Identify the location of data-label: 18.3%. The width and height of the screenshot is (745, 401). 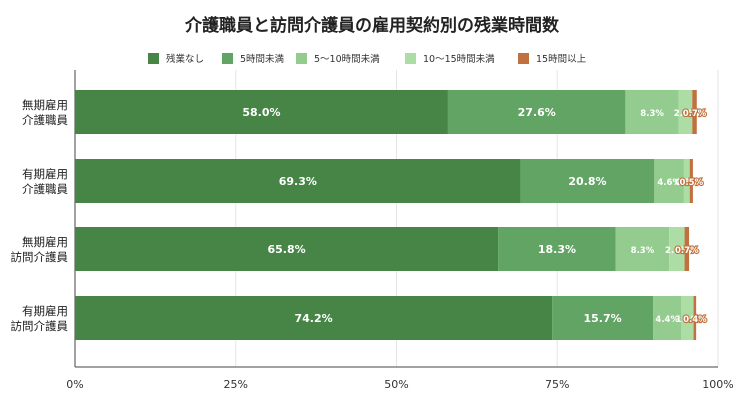
(557, 249).